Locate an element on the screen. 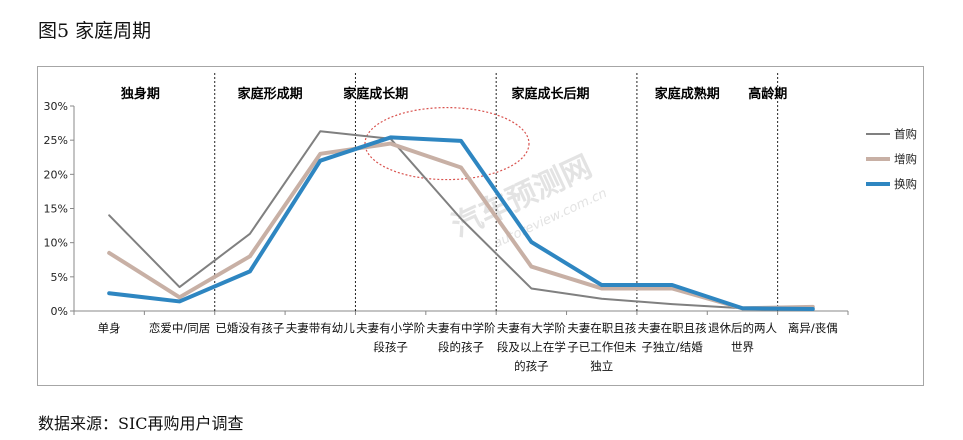 The image size is (963, 440). x-category-label: 已婚没有孩子 is located at coordinates (249, 328).